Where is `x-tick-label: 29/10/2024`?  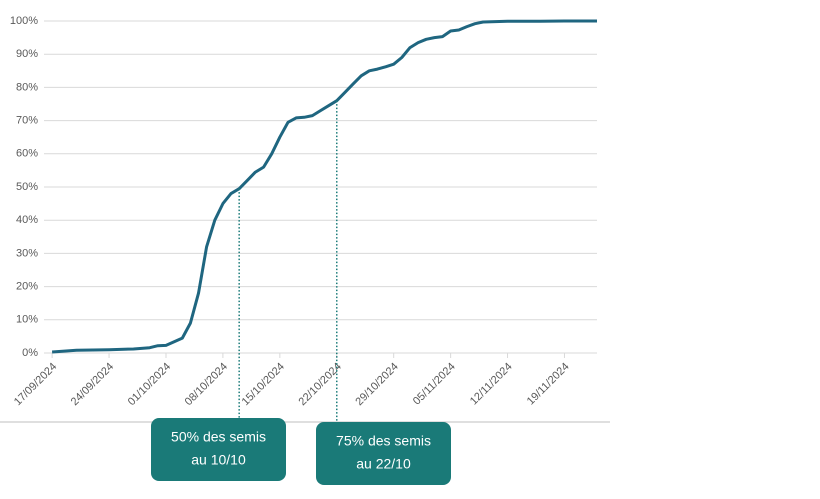
x-tick-label: 29/10/2024 is located at coordinates (376, 384).